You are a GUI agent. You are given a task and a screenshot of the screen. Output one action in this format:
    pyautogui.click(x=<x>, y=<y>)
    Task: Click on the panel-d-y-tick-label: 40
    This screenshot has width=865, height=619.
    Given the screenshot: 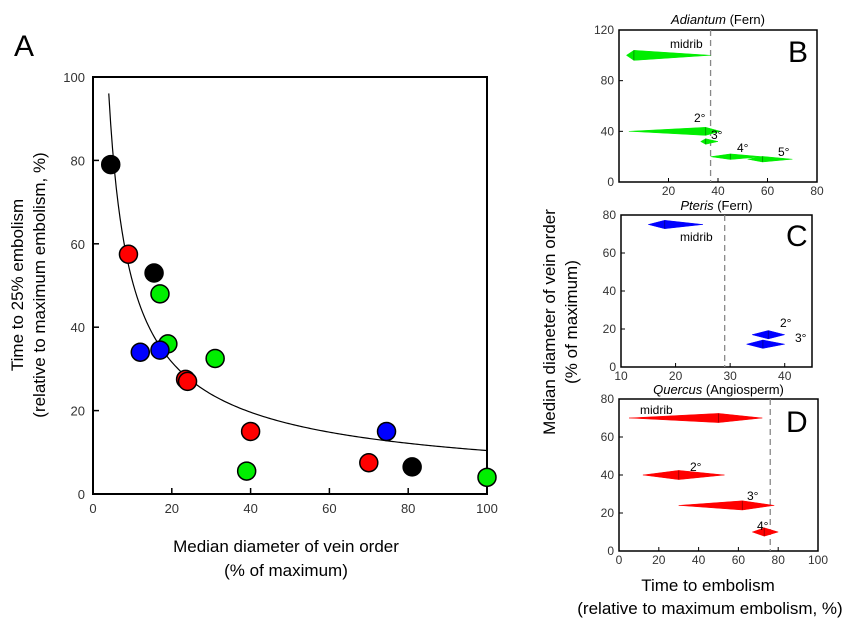 What is the action you would take?
    pyautogui.click(x=608, y=475)
    